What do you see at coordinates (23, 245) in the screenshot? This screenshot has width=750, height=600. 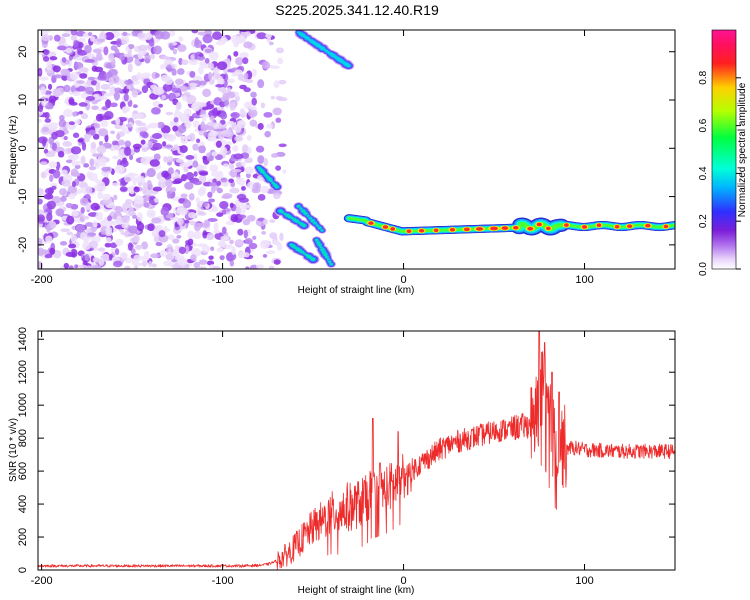 I see `y-tick-label: -20` at bounding box center [23, 245].